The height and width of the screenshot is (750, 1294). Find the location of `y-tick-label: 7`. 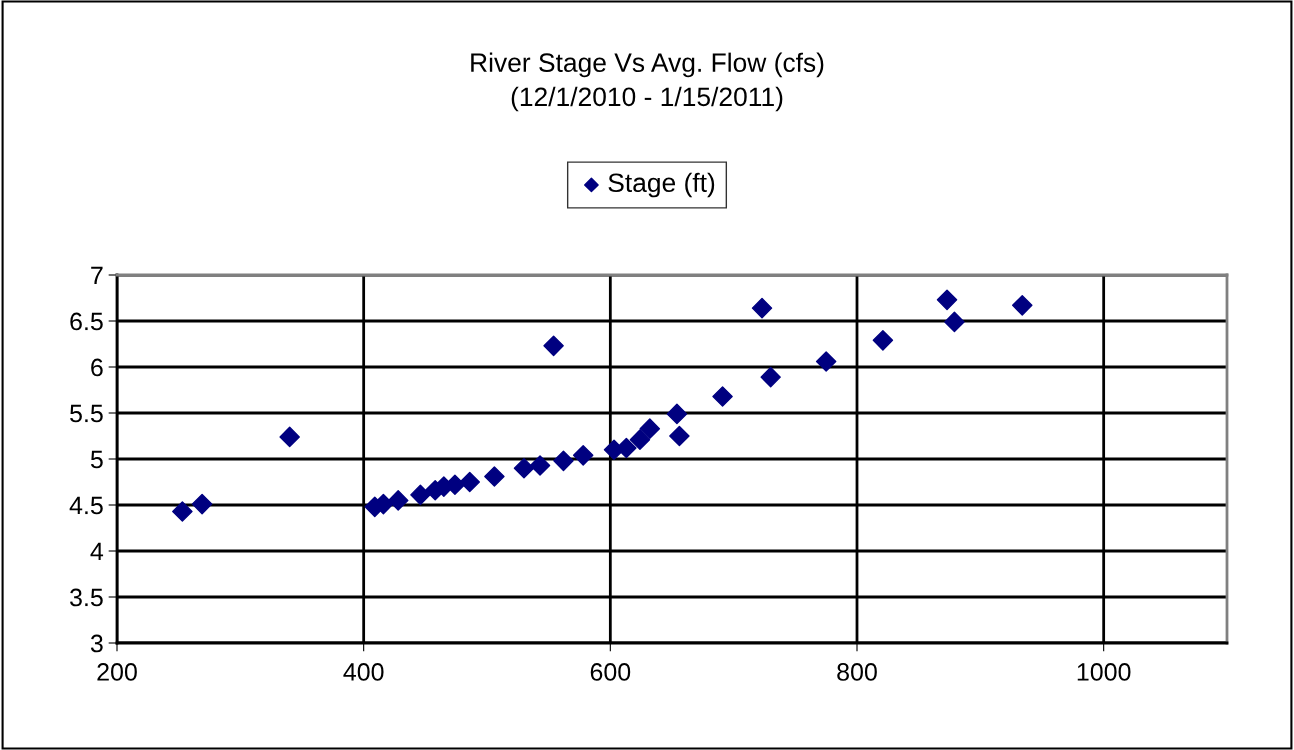

y-tick-label: 7 is located at coordinates (97, 275).